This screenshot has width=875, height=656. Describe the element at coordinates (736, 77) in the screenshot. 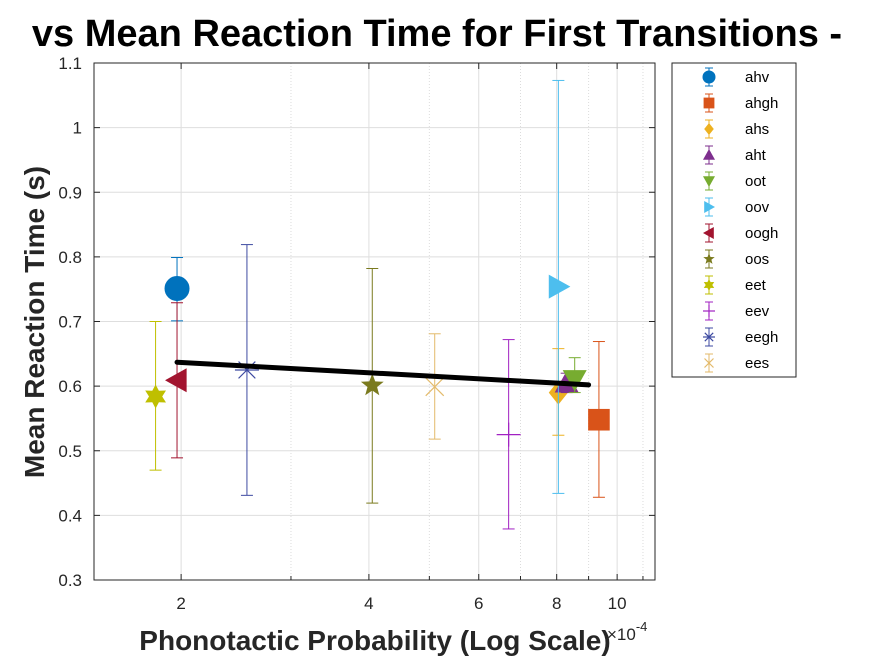

I see `legend-item-ahv: ahv` at that location.